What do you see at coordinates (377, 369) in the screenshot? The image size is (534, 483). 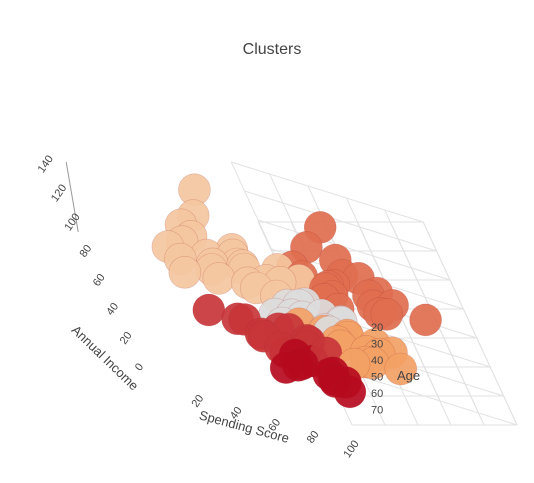 I see `age-axis-ticks: 20 30 40 50 60 70` at bounding box center [377, 369].